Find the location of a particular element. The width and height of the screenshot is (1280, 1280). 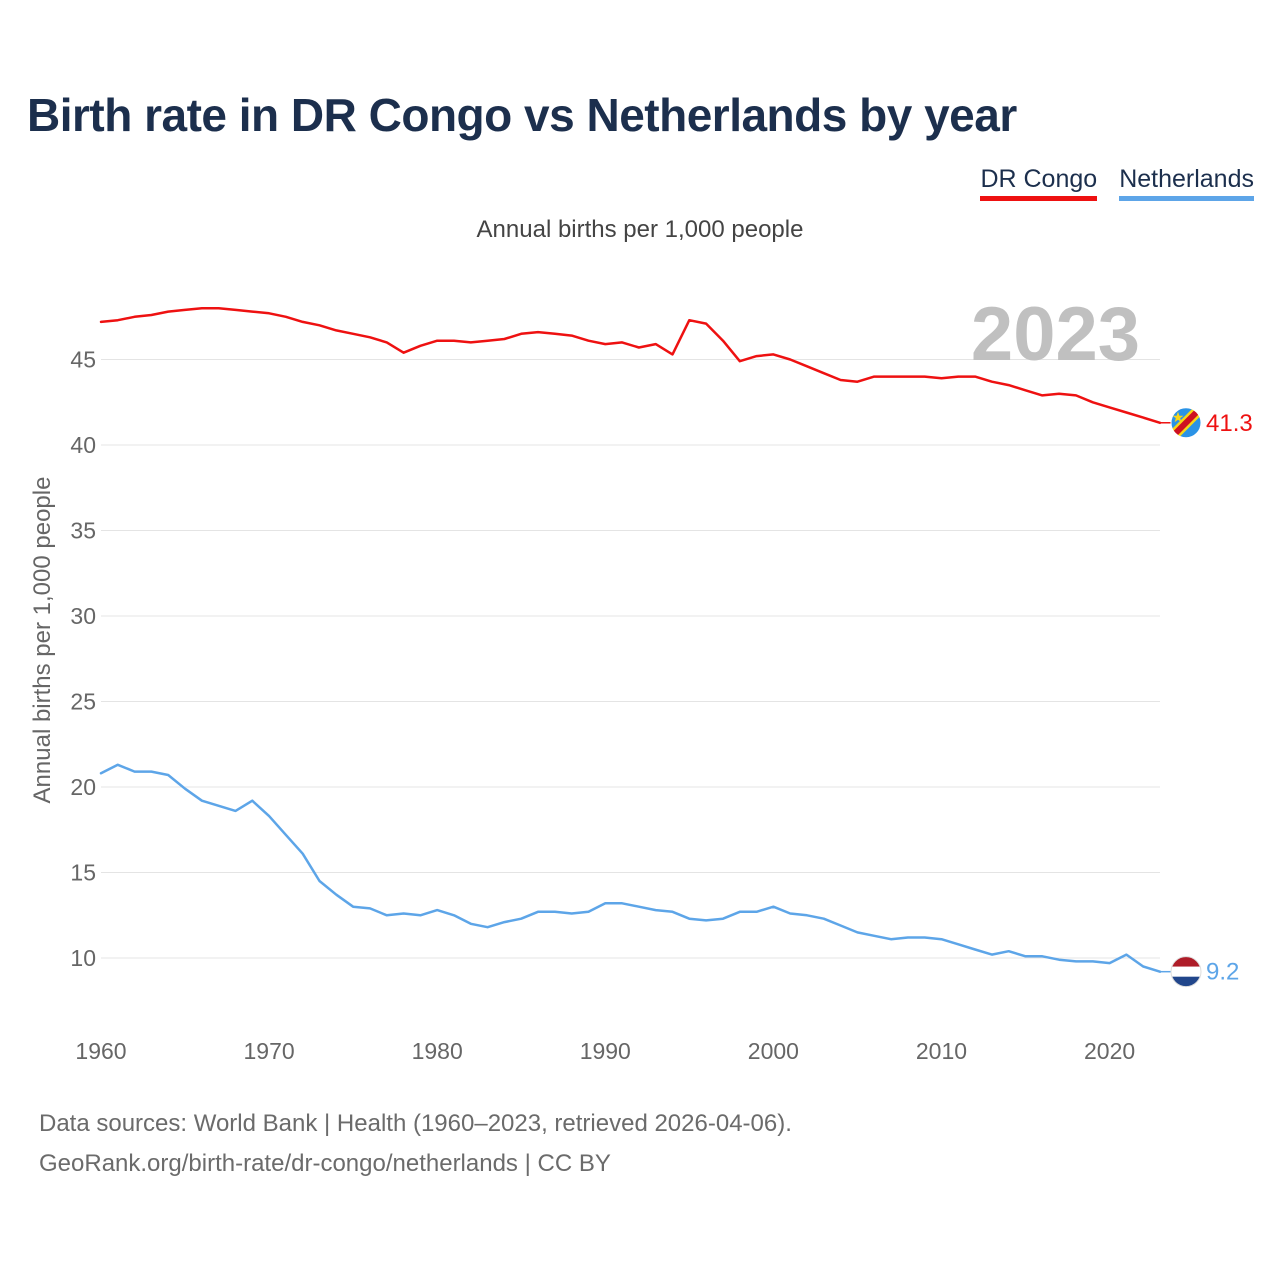

y-tick-label-10: 10 is located at coordinates (83, 958).